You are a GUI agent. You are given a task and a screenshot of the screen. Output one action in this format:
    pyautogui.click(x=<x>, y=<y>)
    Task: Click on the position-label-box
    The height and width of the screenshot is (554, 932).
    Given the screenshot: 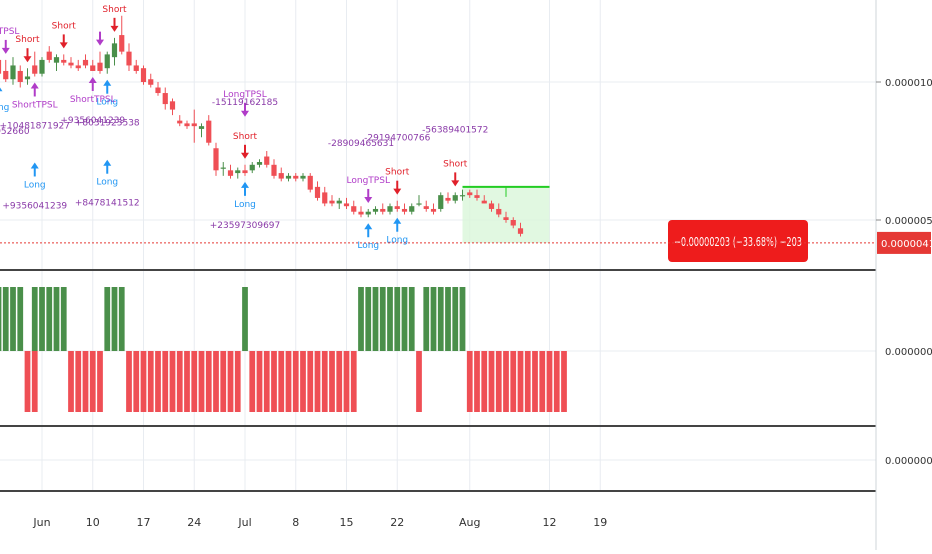 What is the action you would take?
    pyautogui.click(x=738, y=241)
    